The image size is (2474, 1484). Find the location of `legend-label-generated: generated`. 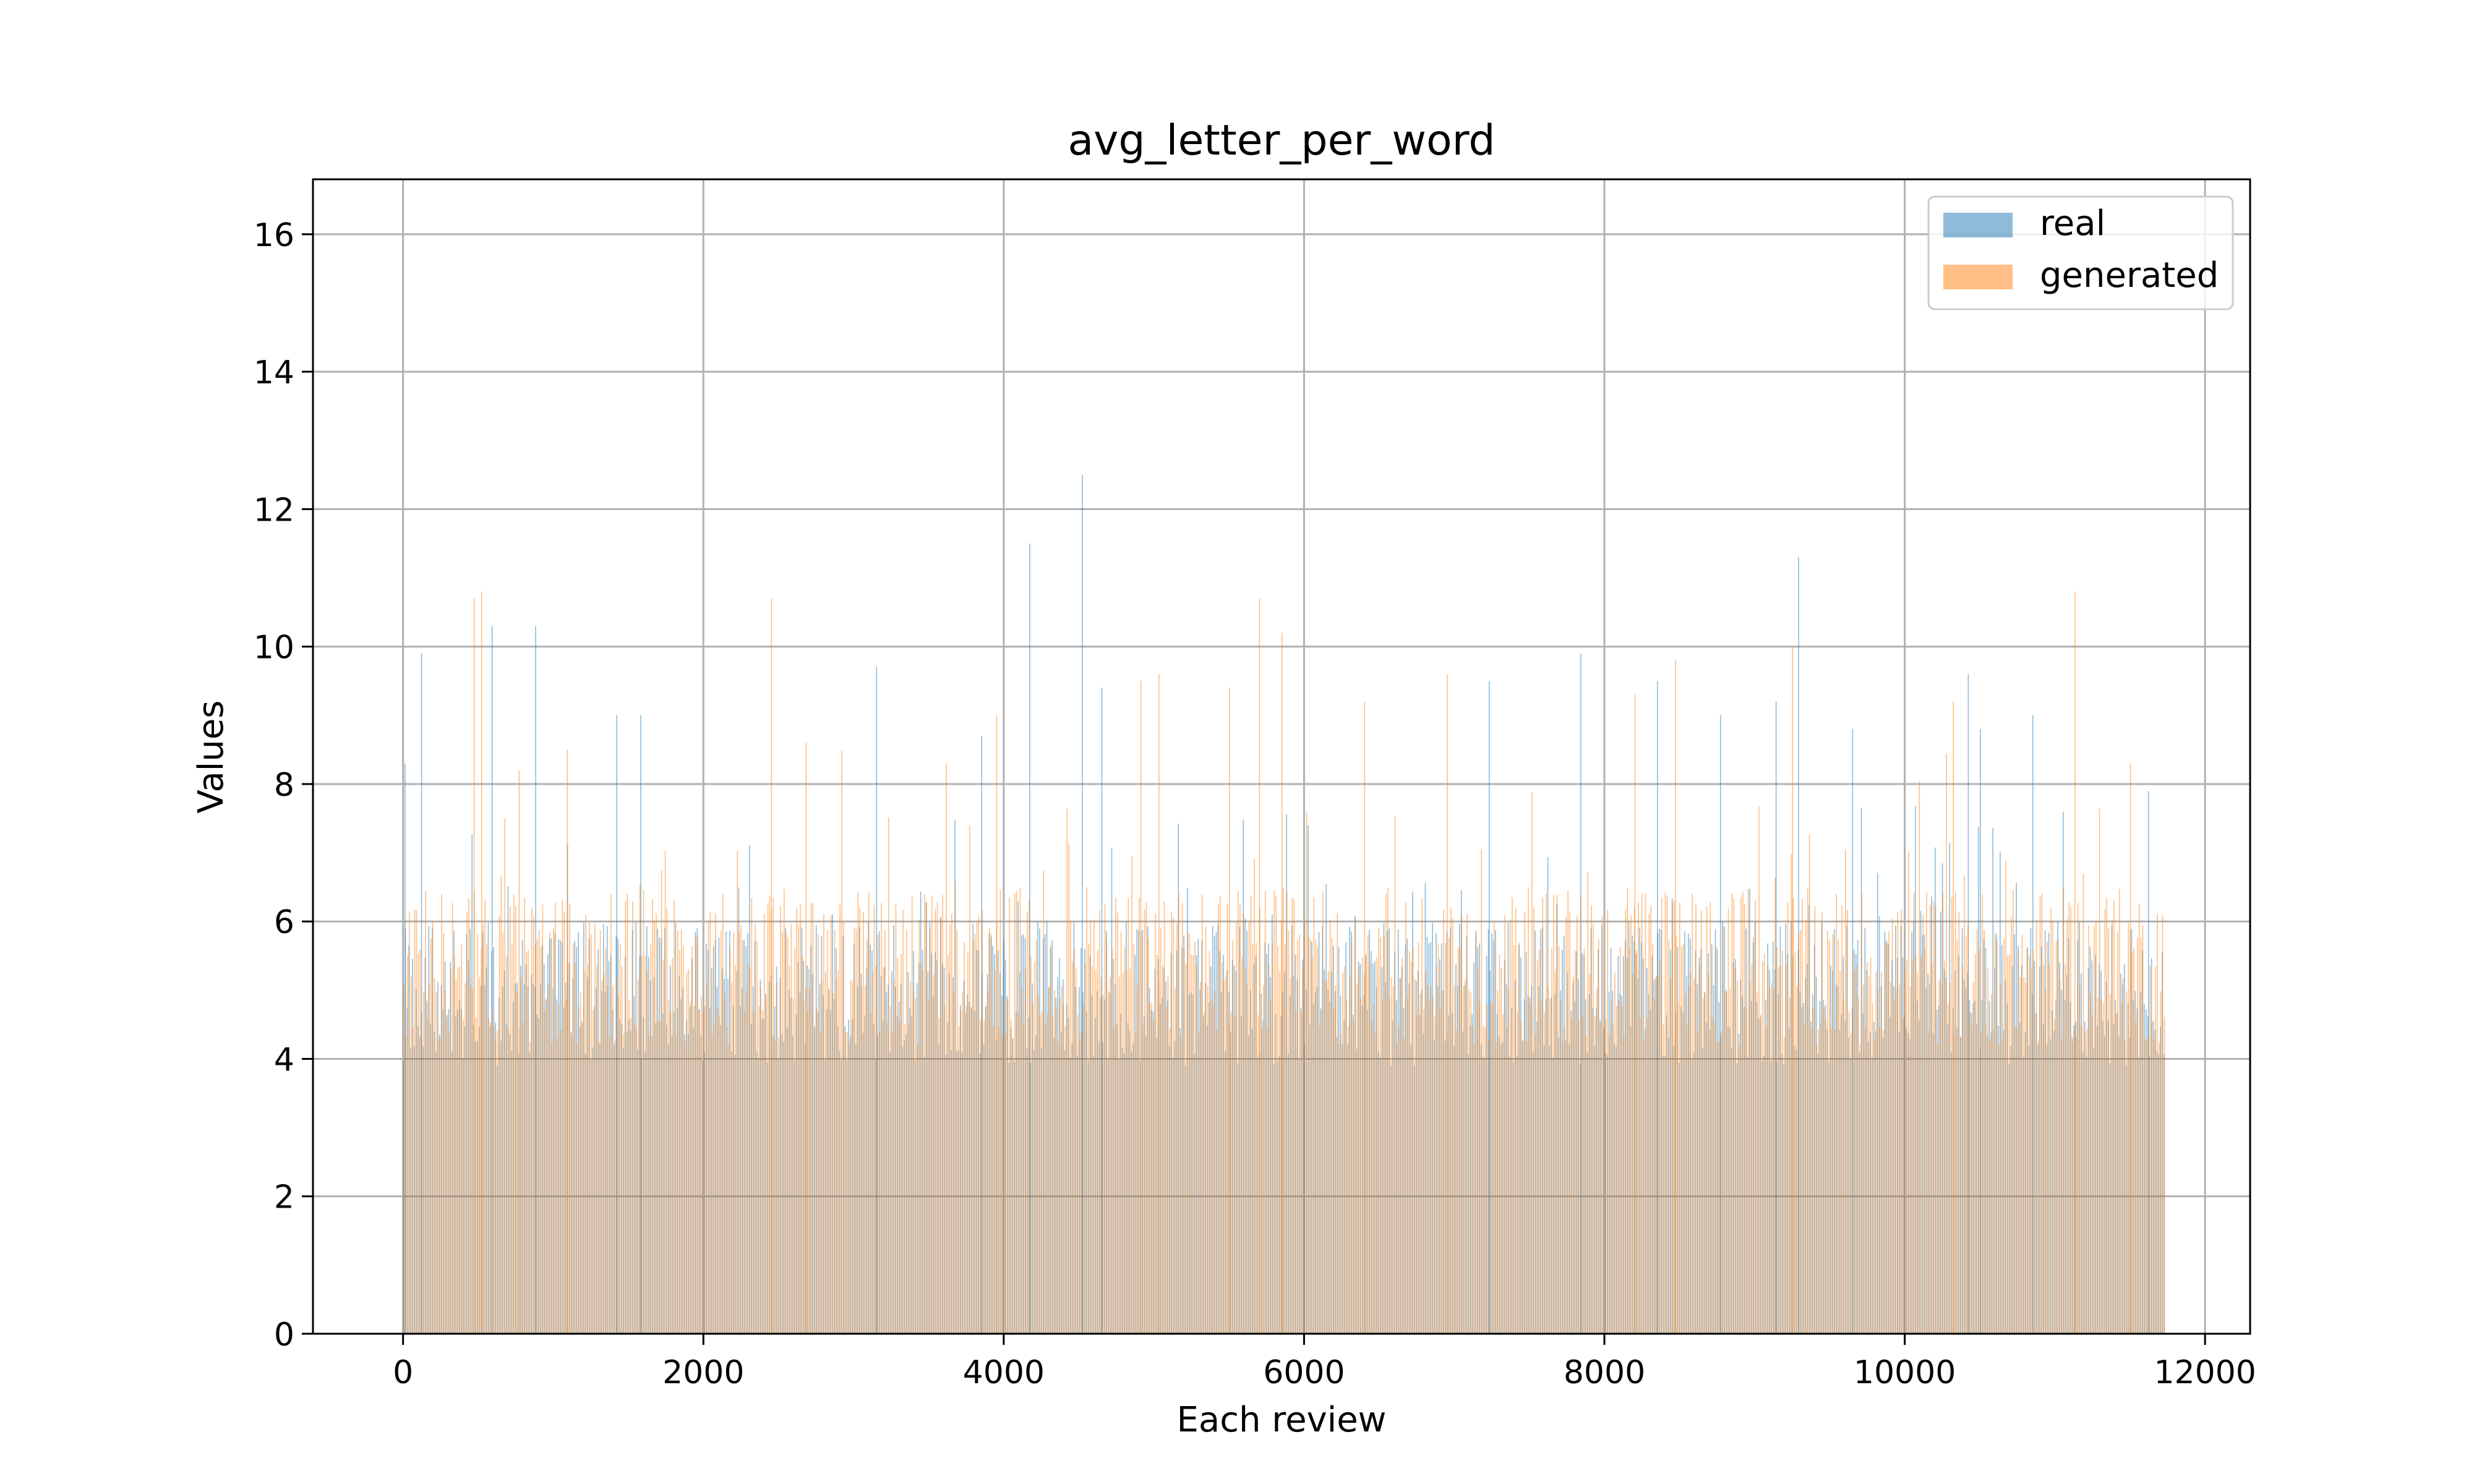

legend-label-generated: generated is located at coordinates (2129, 275).